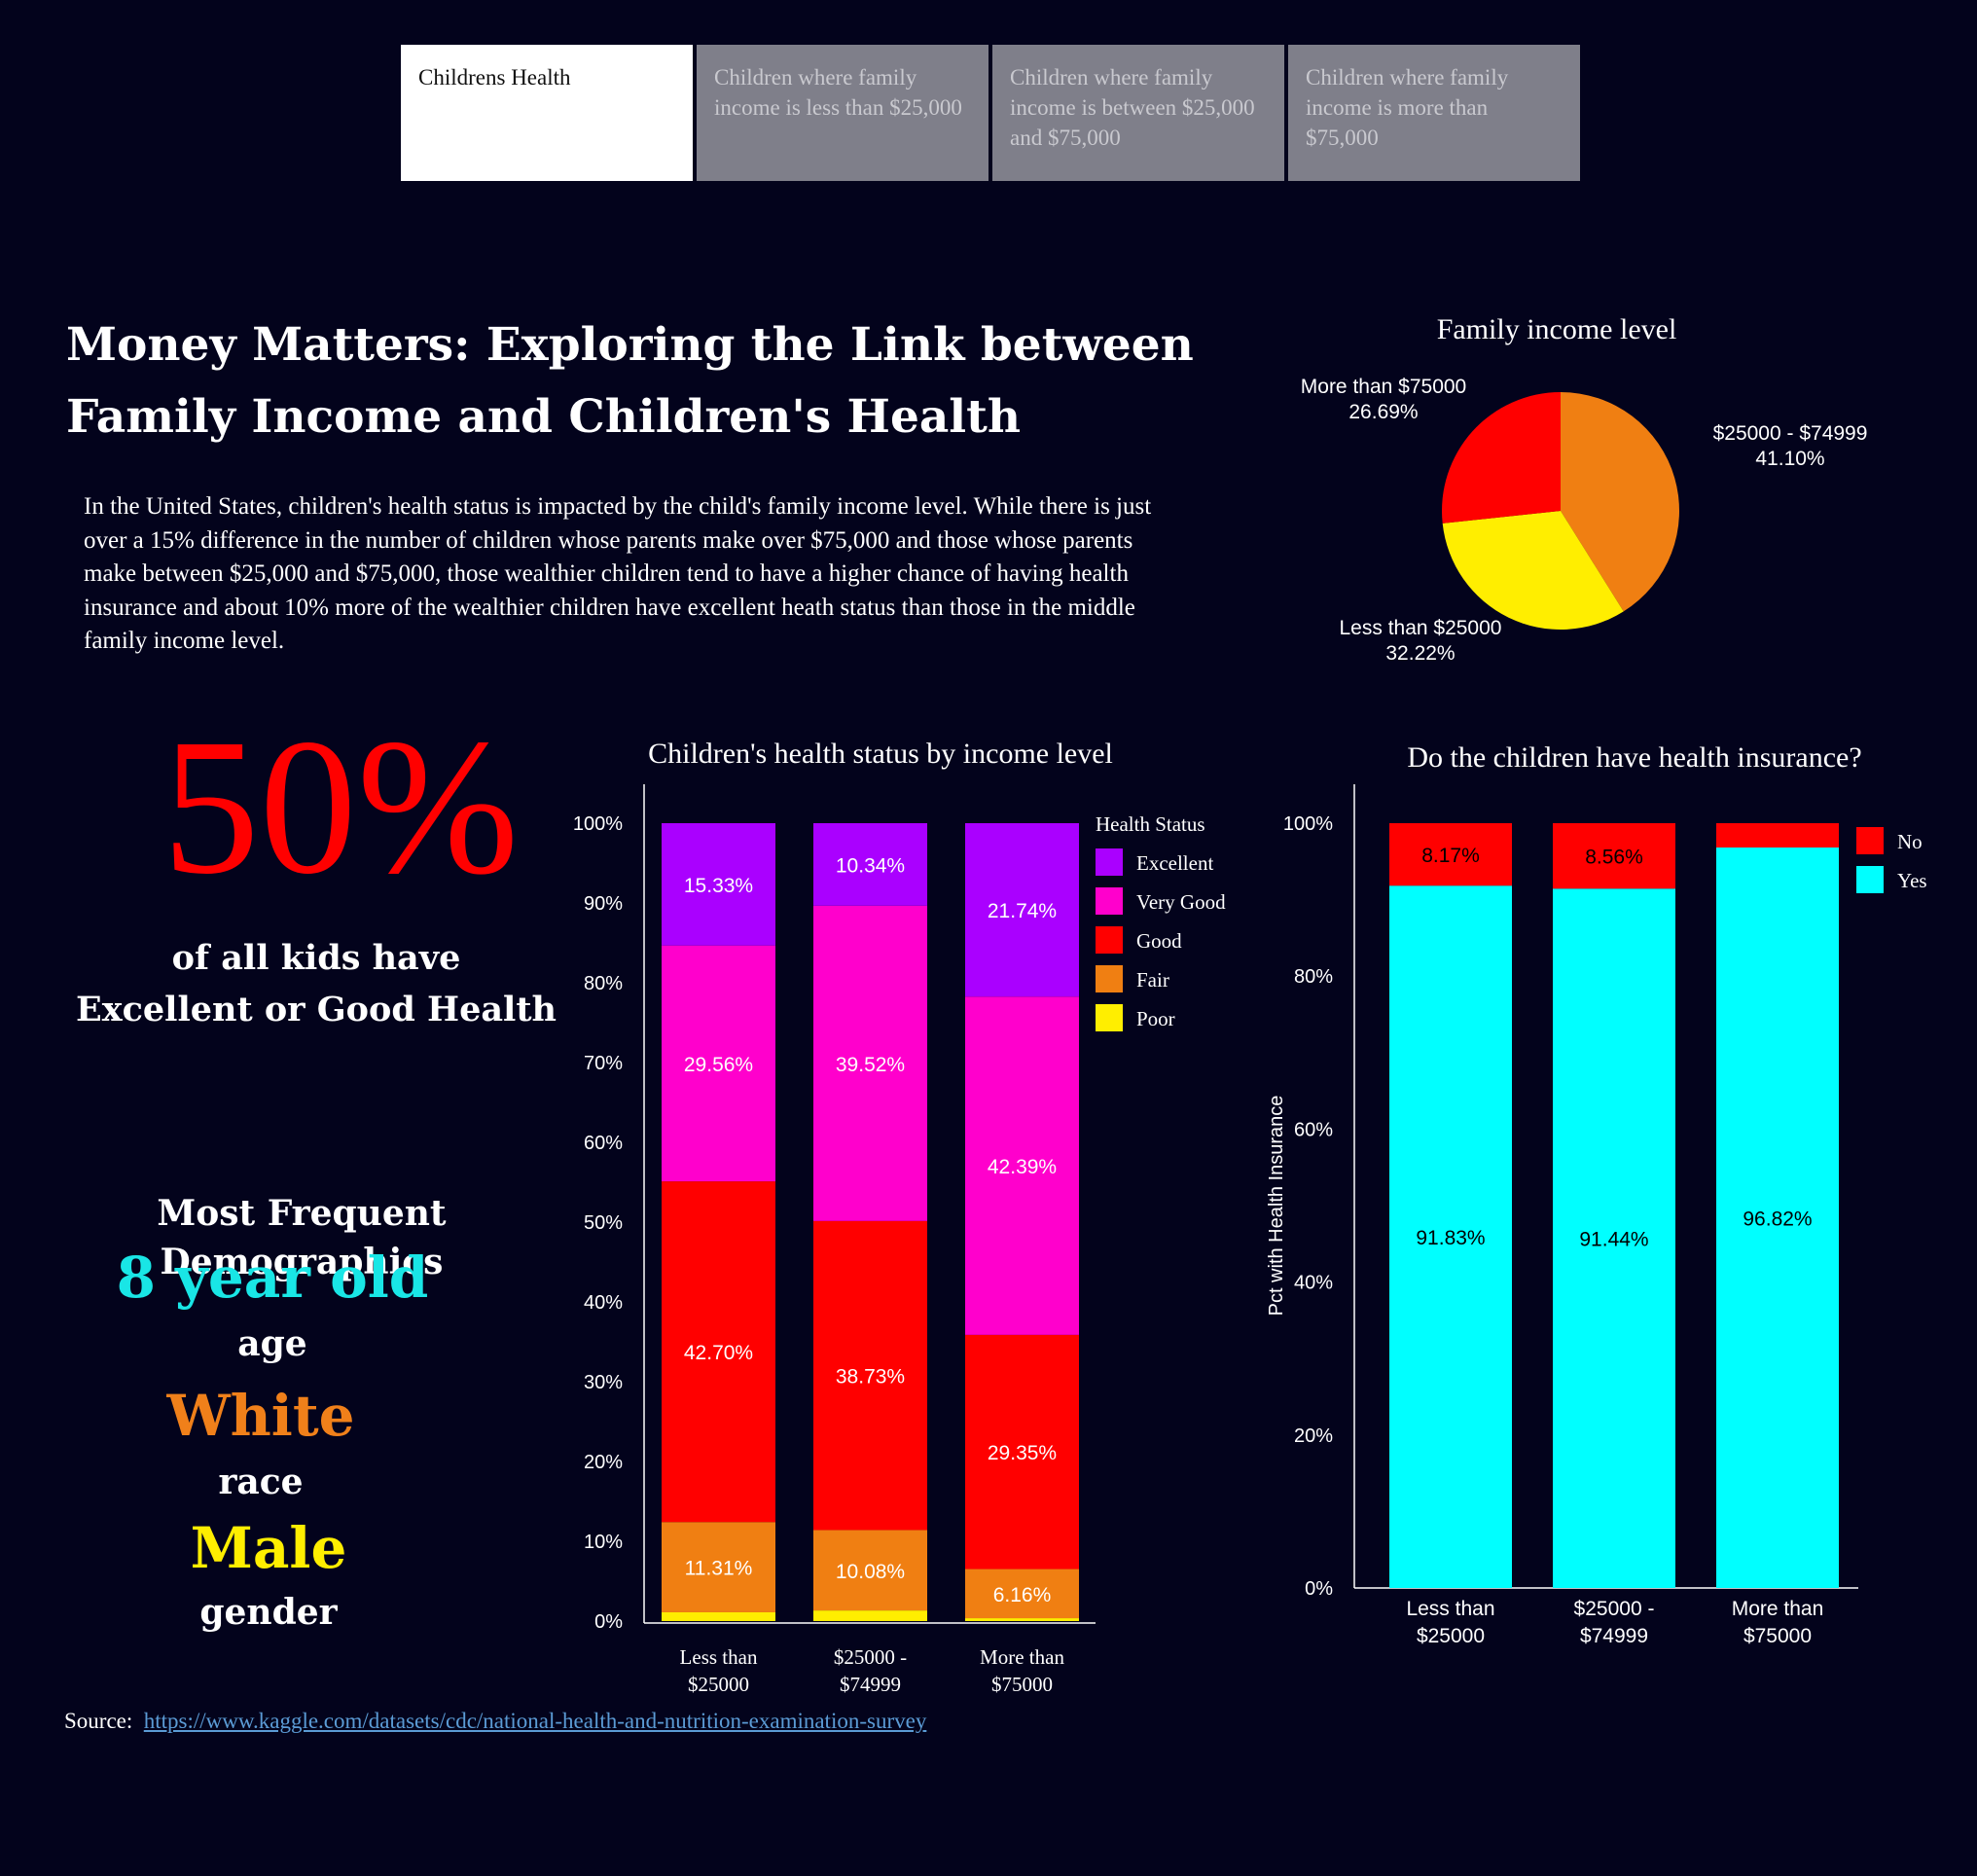 Image resolution: width=1977 pixels, height=1876 pixels. What do you see at coordinates (1870, 840) in the screenshot?
I see `legend-swatch-no` at bounding box center [1870, 840].